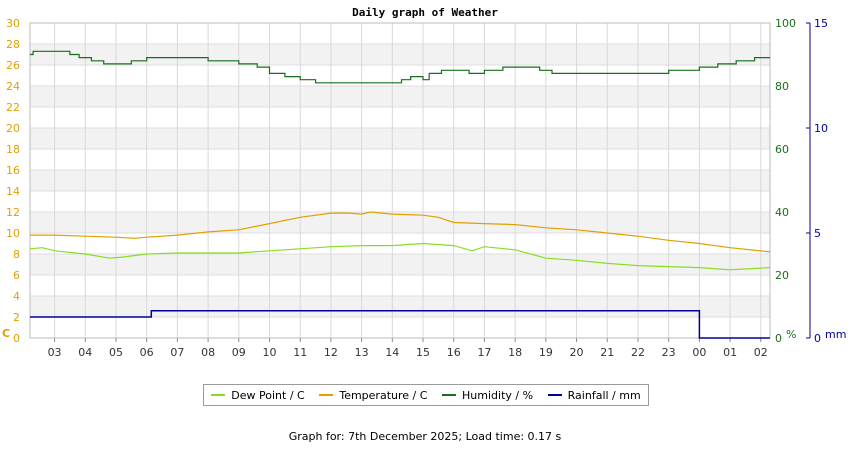 The width and height of the screenshot is (850, 450). Describe the element at coordinates (778, 338) in the screenshot. I see `y-right1-tick-label: 0` at that location.